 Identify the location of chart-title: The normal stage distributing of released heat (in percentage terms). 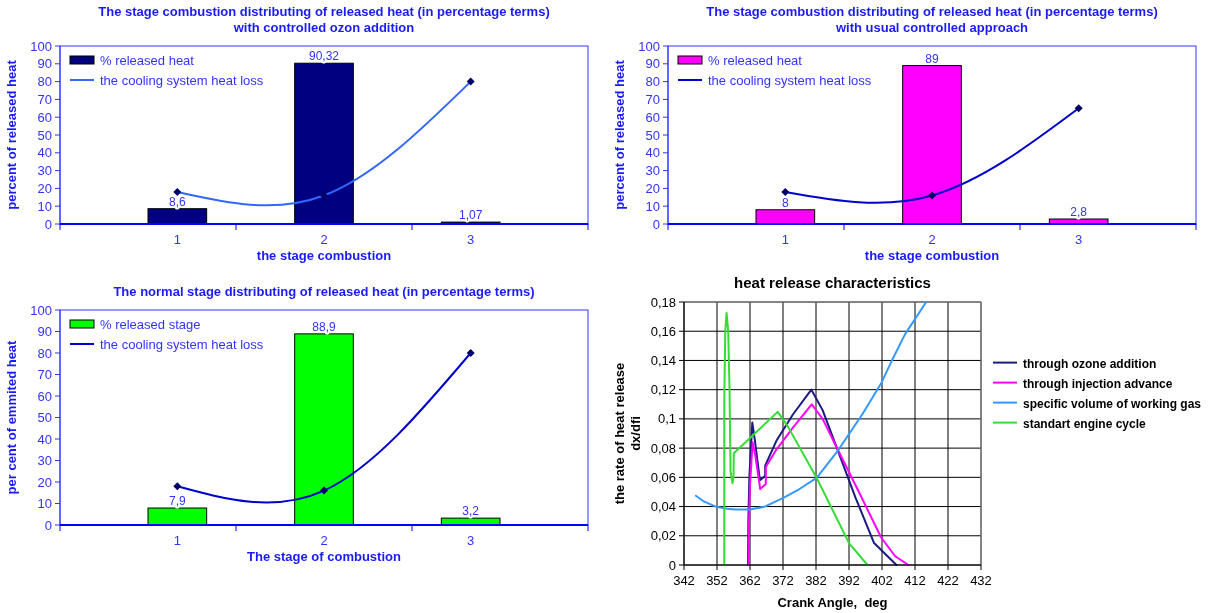
(324, 291).